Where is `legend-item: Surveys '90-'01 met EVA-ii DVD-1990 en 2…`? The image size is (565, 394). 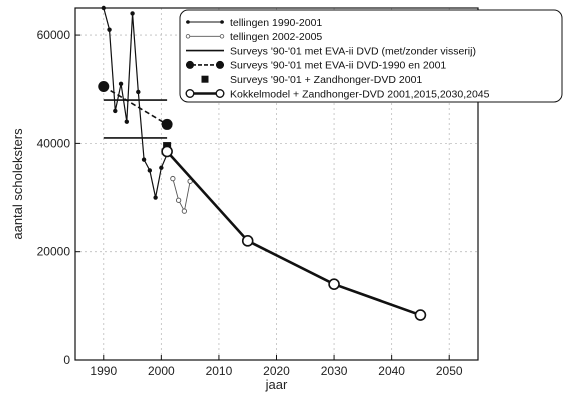
legend-item: Surveys '90-'01 met EVA-ii DVD-1990 en 2… is located at coordinates (316, 66).